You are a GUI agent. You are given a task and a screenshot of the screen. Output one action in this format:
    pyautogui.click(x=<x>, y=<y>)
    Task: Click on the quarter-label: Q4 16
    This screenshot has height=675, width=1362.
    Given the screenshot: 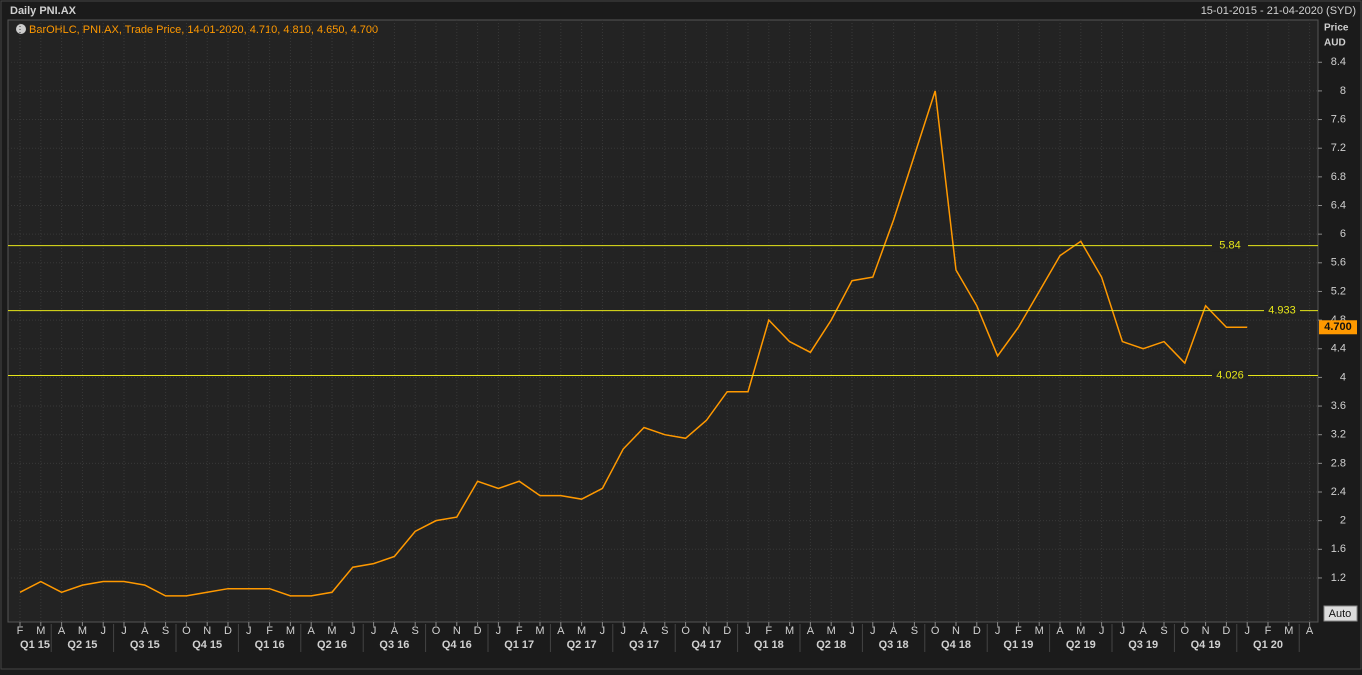 What is the action you would take?
    pyautogui.click(x=457, y=645)
    